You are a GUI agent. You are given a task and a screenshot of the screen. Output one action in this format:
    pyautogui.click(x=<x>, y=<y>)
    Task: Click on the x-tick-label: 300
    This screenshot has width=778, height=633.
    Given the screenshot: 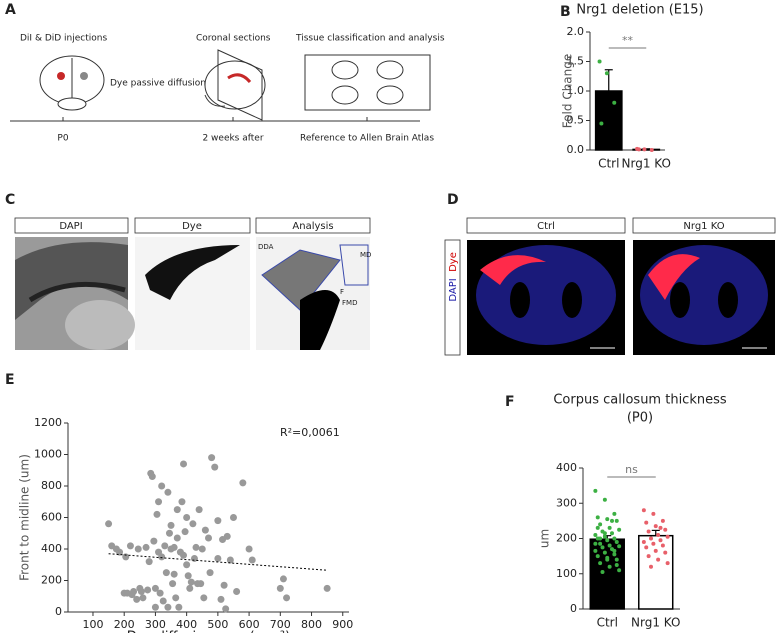 What is the action you would take?
    pyautogui.click(x=155, y=624)
    